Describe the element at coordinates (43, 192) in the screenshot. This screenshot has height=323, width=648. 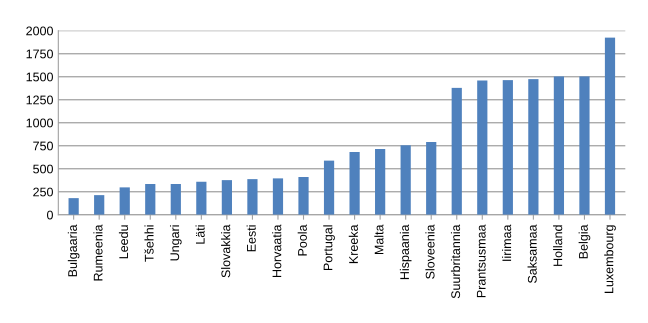
I see `y-tick-label: 250` at that location.